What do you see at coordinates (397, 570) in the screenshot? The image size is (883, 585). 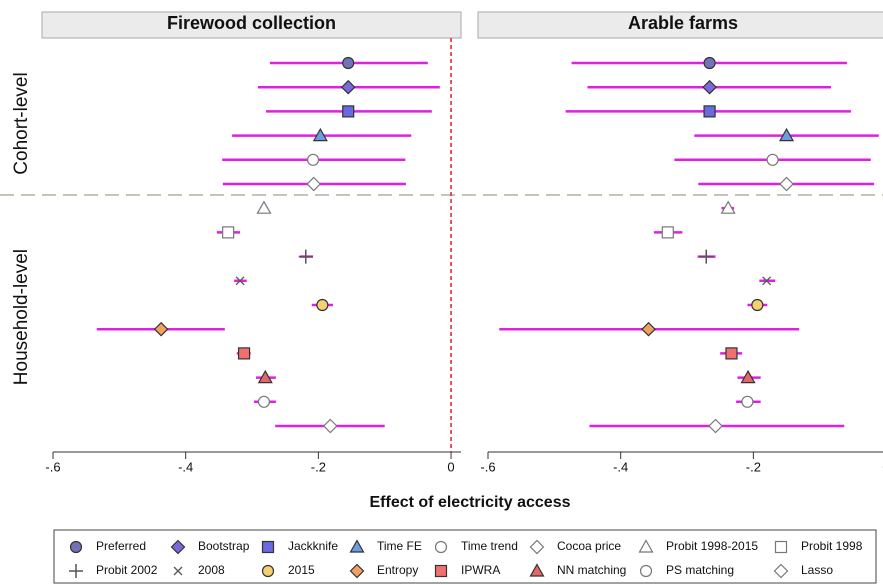 I see `legend-label: Entropy` at bounding box center [397, 570].